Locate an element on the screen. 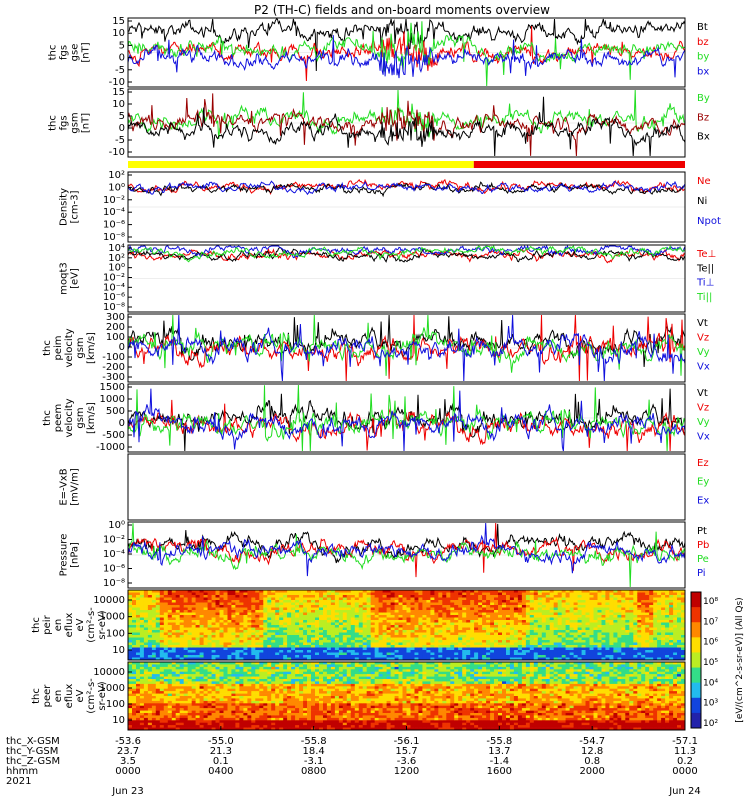  ylabel-line: [eV] is located at coordinates (75, 278).